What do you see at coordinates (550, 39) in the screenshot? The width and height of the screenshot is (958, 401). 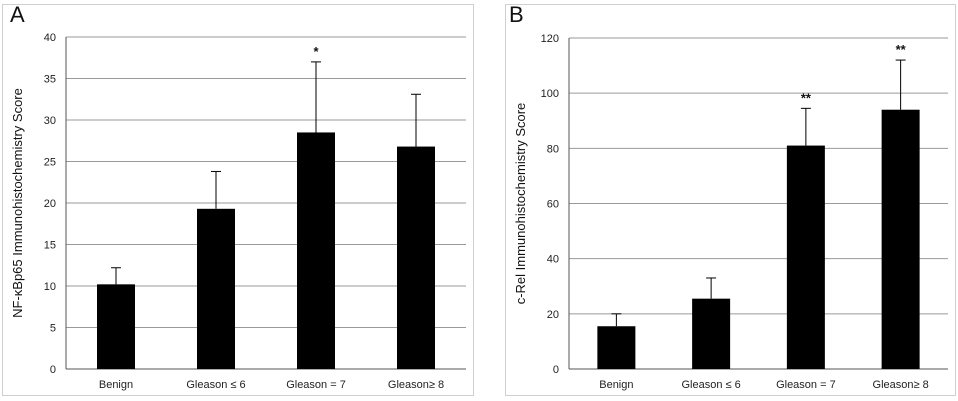 I see `y-tick-label: 120` at bounding box center [550, 39].